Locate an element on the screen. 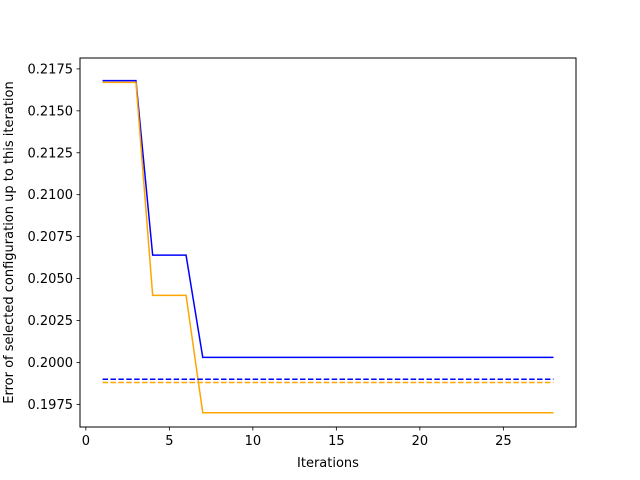 This screenshot has height=480, width=640. y-tick-label: 0.1975 is located at coordinates (51, 405).